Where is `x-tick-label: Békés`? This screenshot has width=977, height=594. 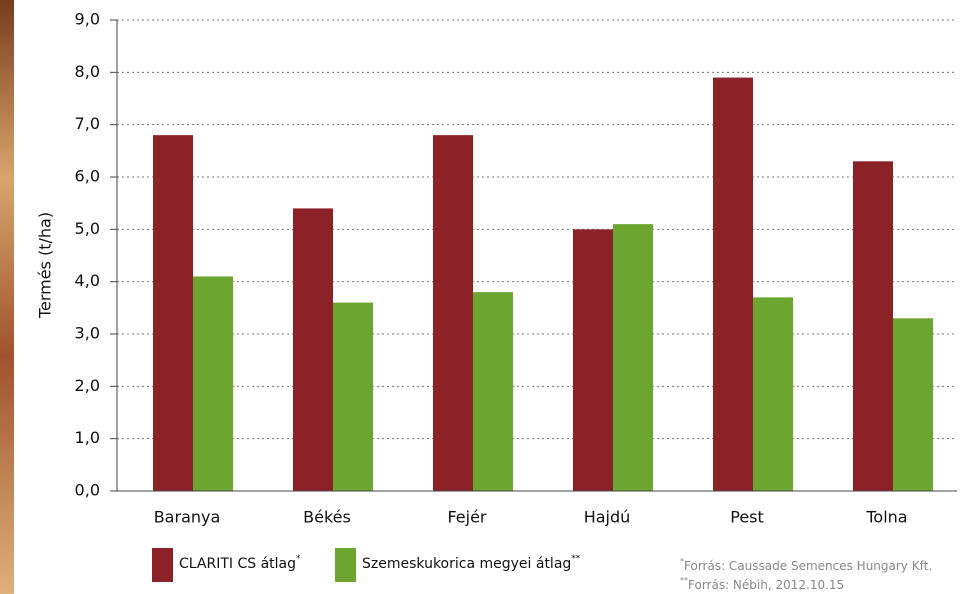
x-tick-label: Békés is located at coordinates (327, 517).